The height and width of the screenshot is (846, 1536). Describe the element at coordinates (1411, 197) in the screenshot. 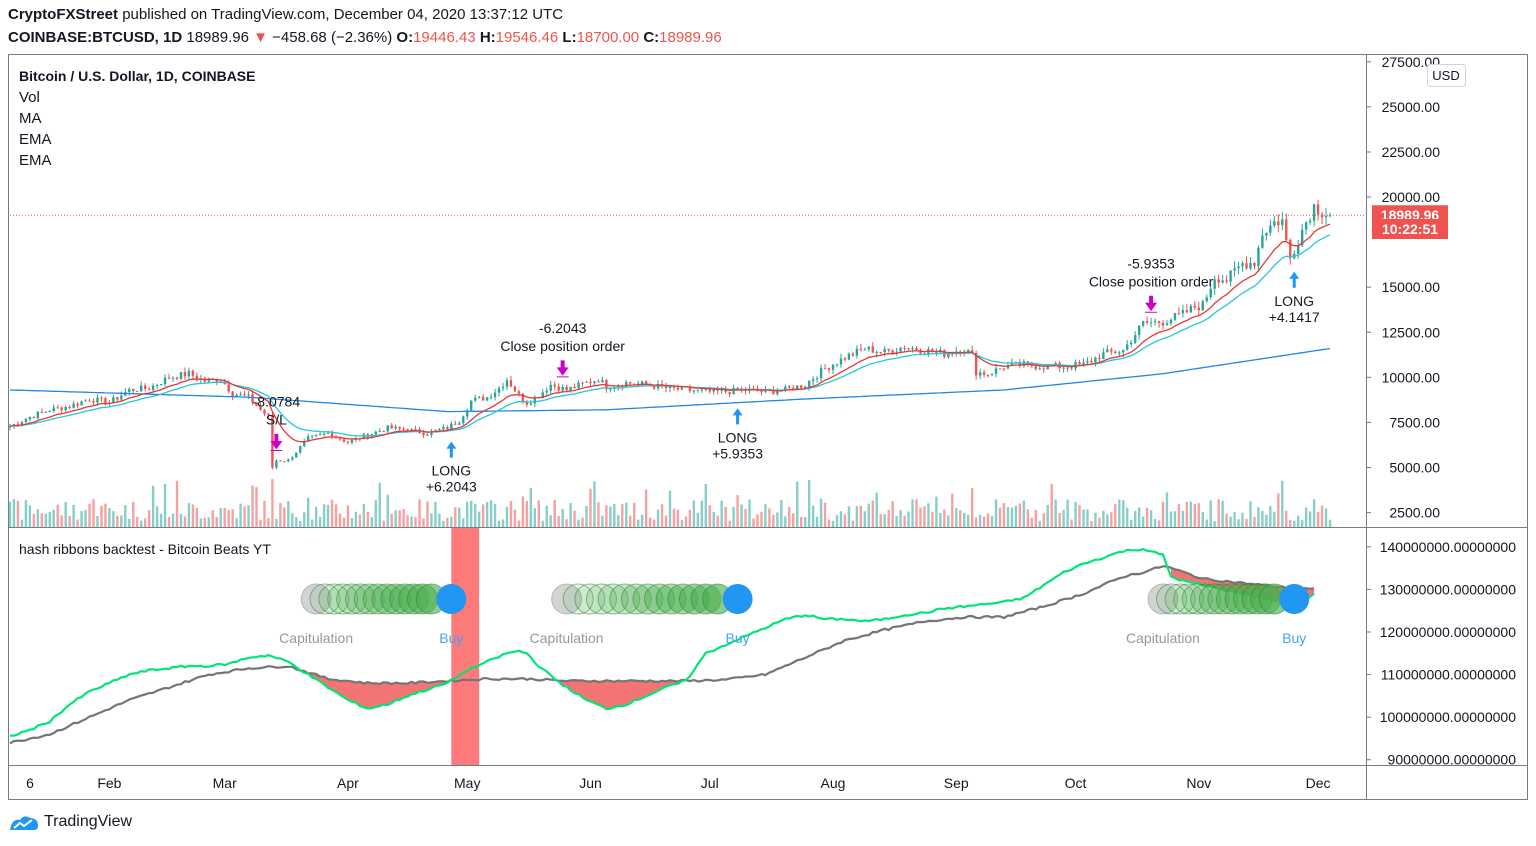

I see `price-tick-label: 20000.00` at that location.